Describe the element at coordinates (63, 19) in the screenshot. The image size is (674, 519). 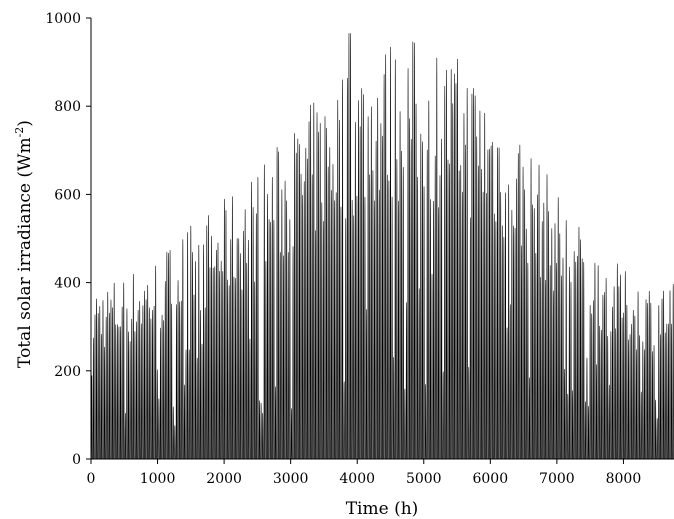
I see `y-tick-label: 1000` at that location.